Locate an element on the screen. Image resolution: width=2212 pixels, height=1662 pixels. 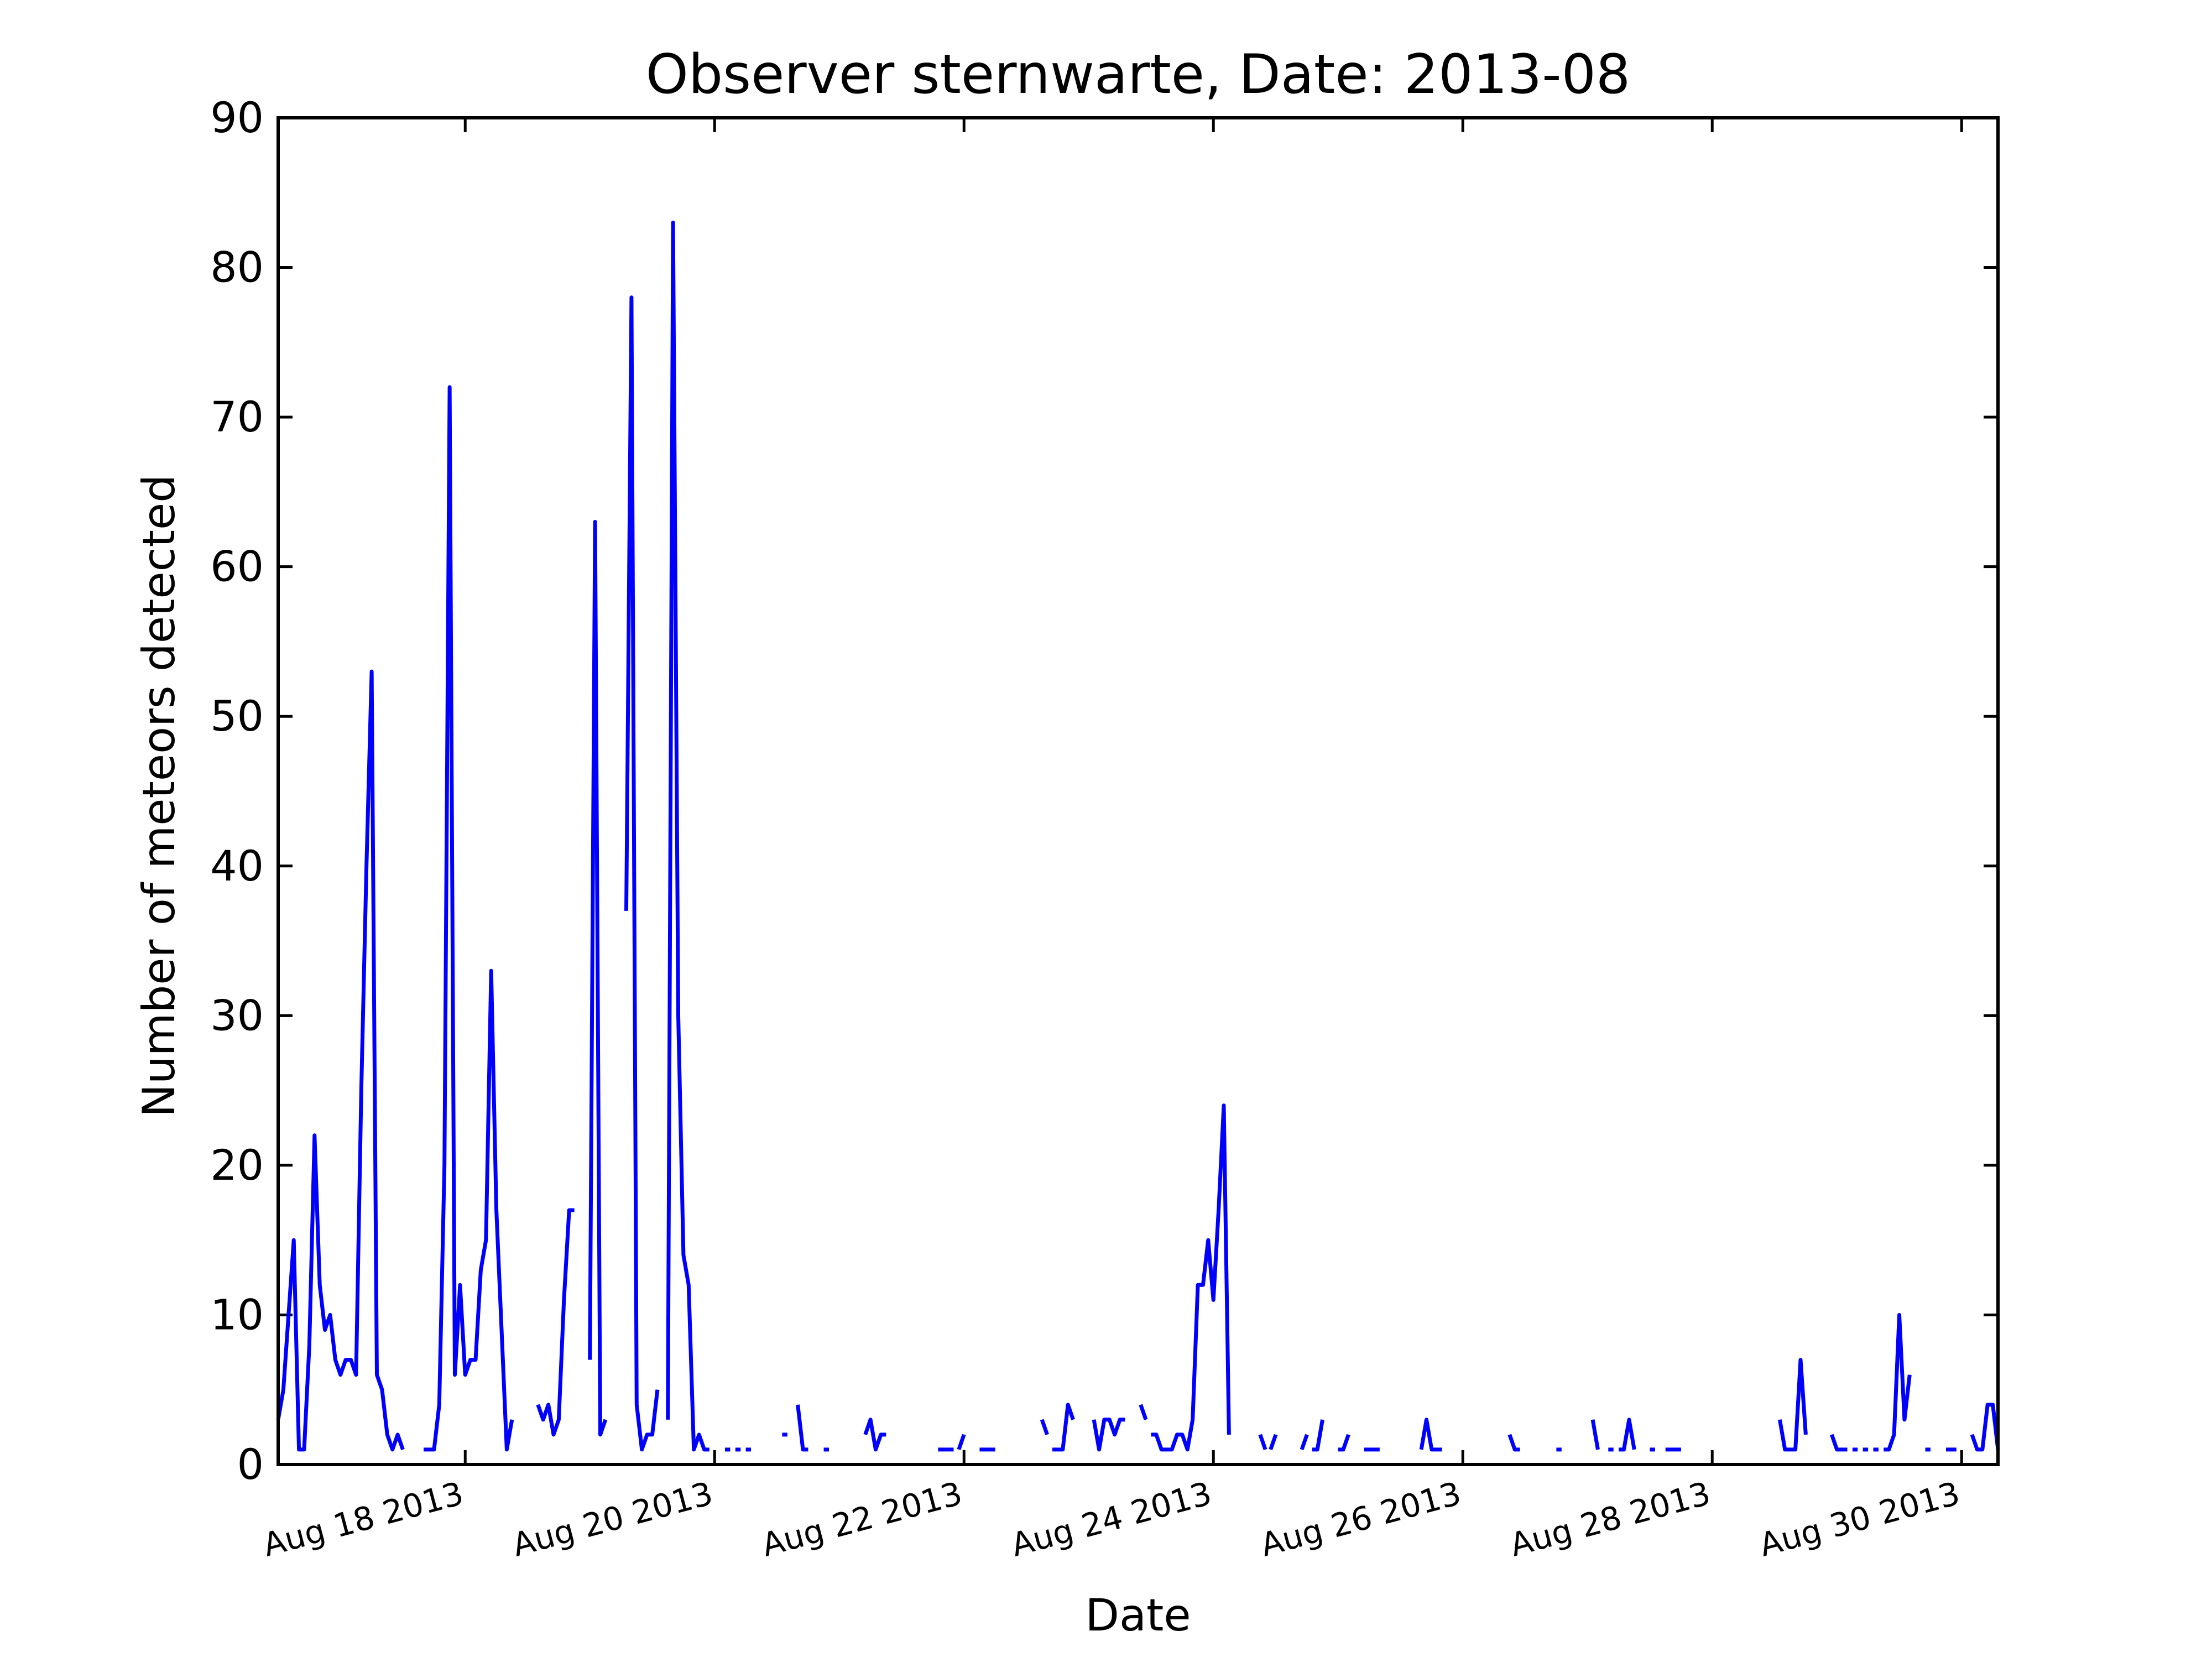
y-tick-label: 60 is located at coordinates (237, 566).